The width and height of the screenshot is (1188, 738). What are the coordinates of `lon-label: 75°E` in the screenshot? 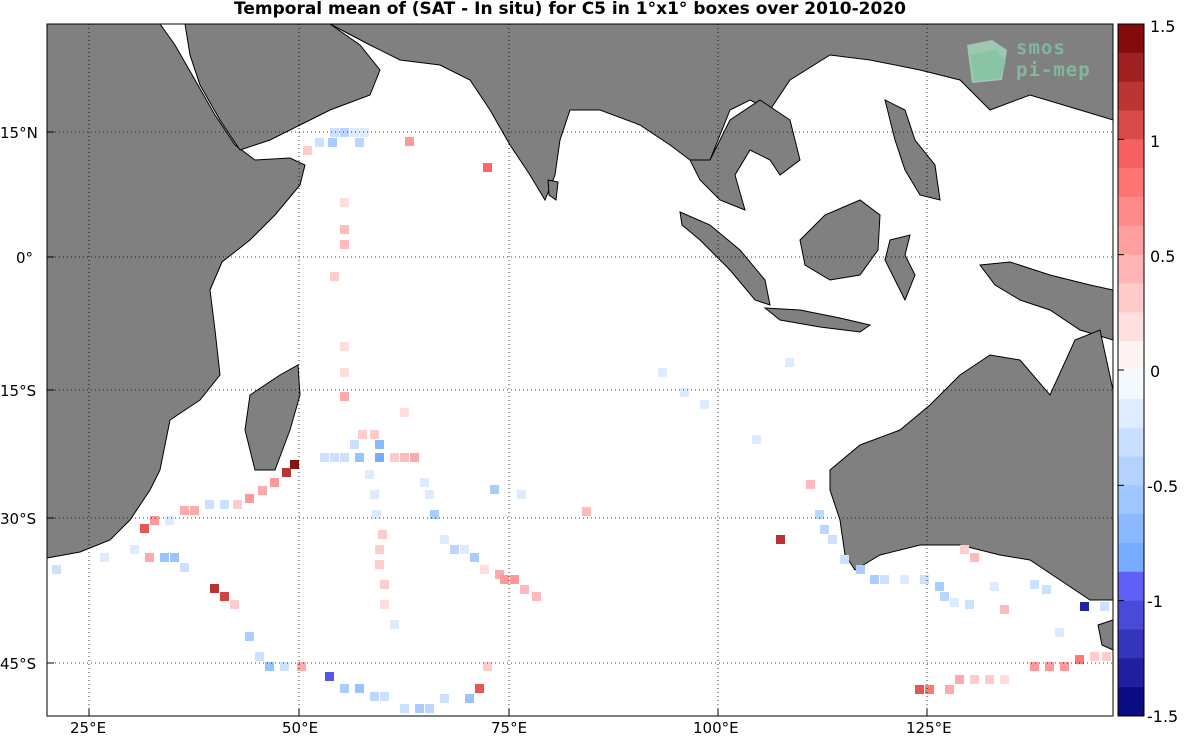 It's located at (509, 728).